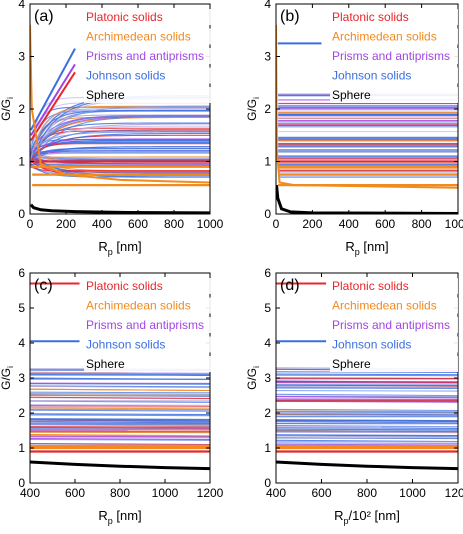 The image size is (463, 534). What do you see at coordinates (312, 224) in the screenshot?
I see `x-tick-label: 200` at bounding box center [312, 224].